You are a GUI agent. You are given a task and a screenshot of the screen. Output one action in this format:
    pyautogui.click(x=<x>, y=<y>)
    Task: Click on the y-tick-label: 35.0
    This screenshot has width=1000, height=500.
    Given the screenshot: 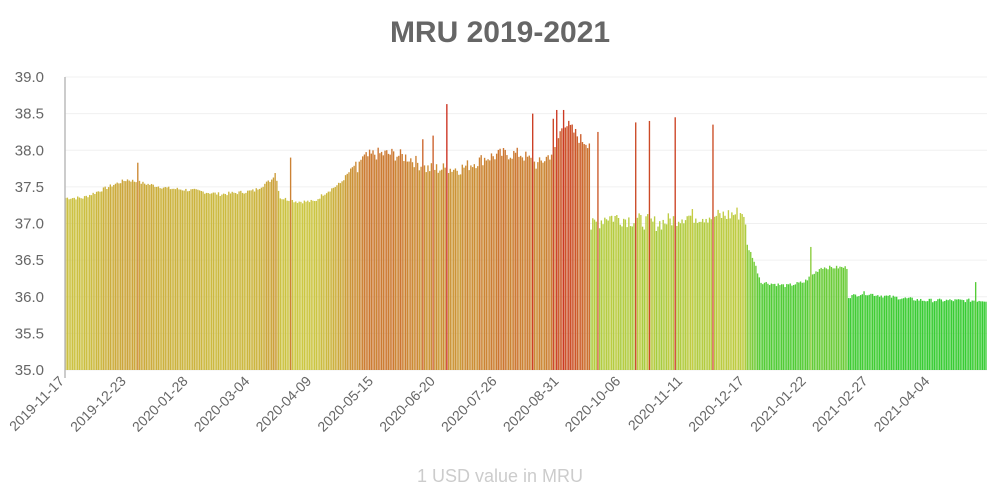 What is the action you would take?
    pyautogui.click(x=29, y=370)
    